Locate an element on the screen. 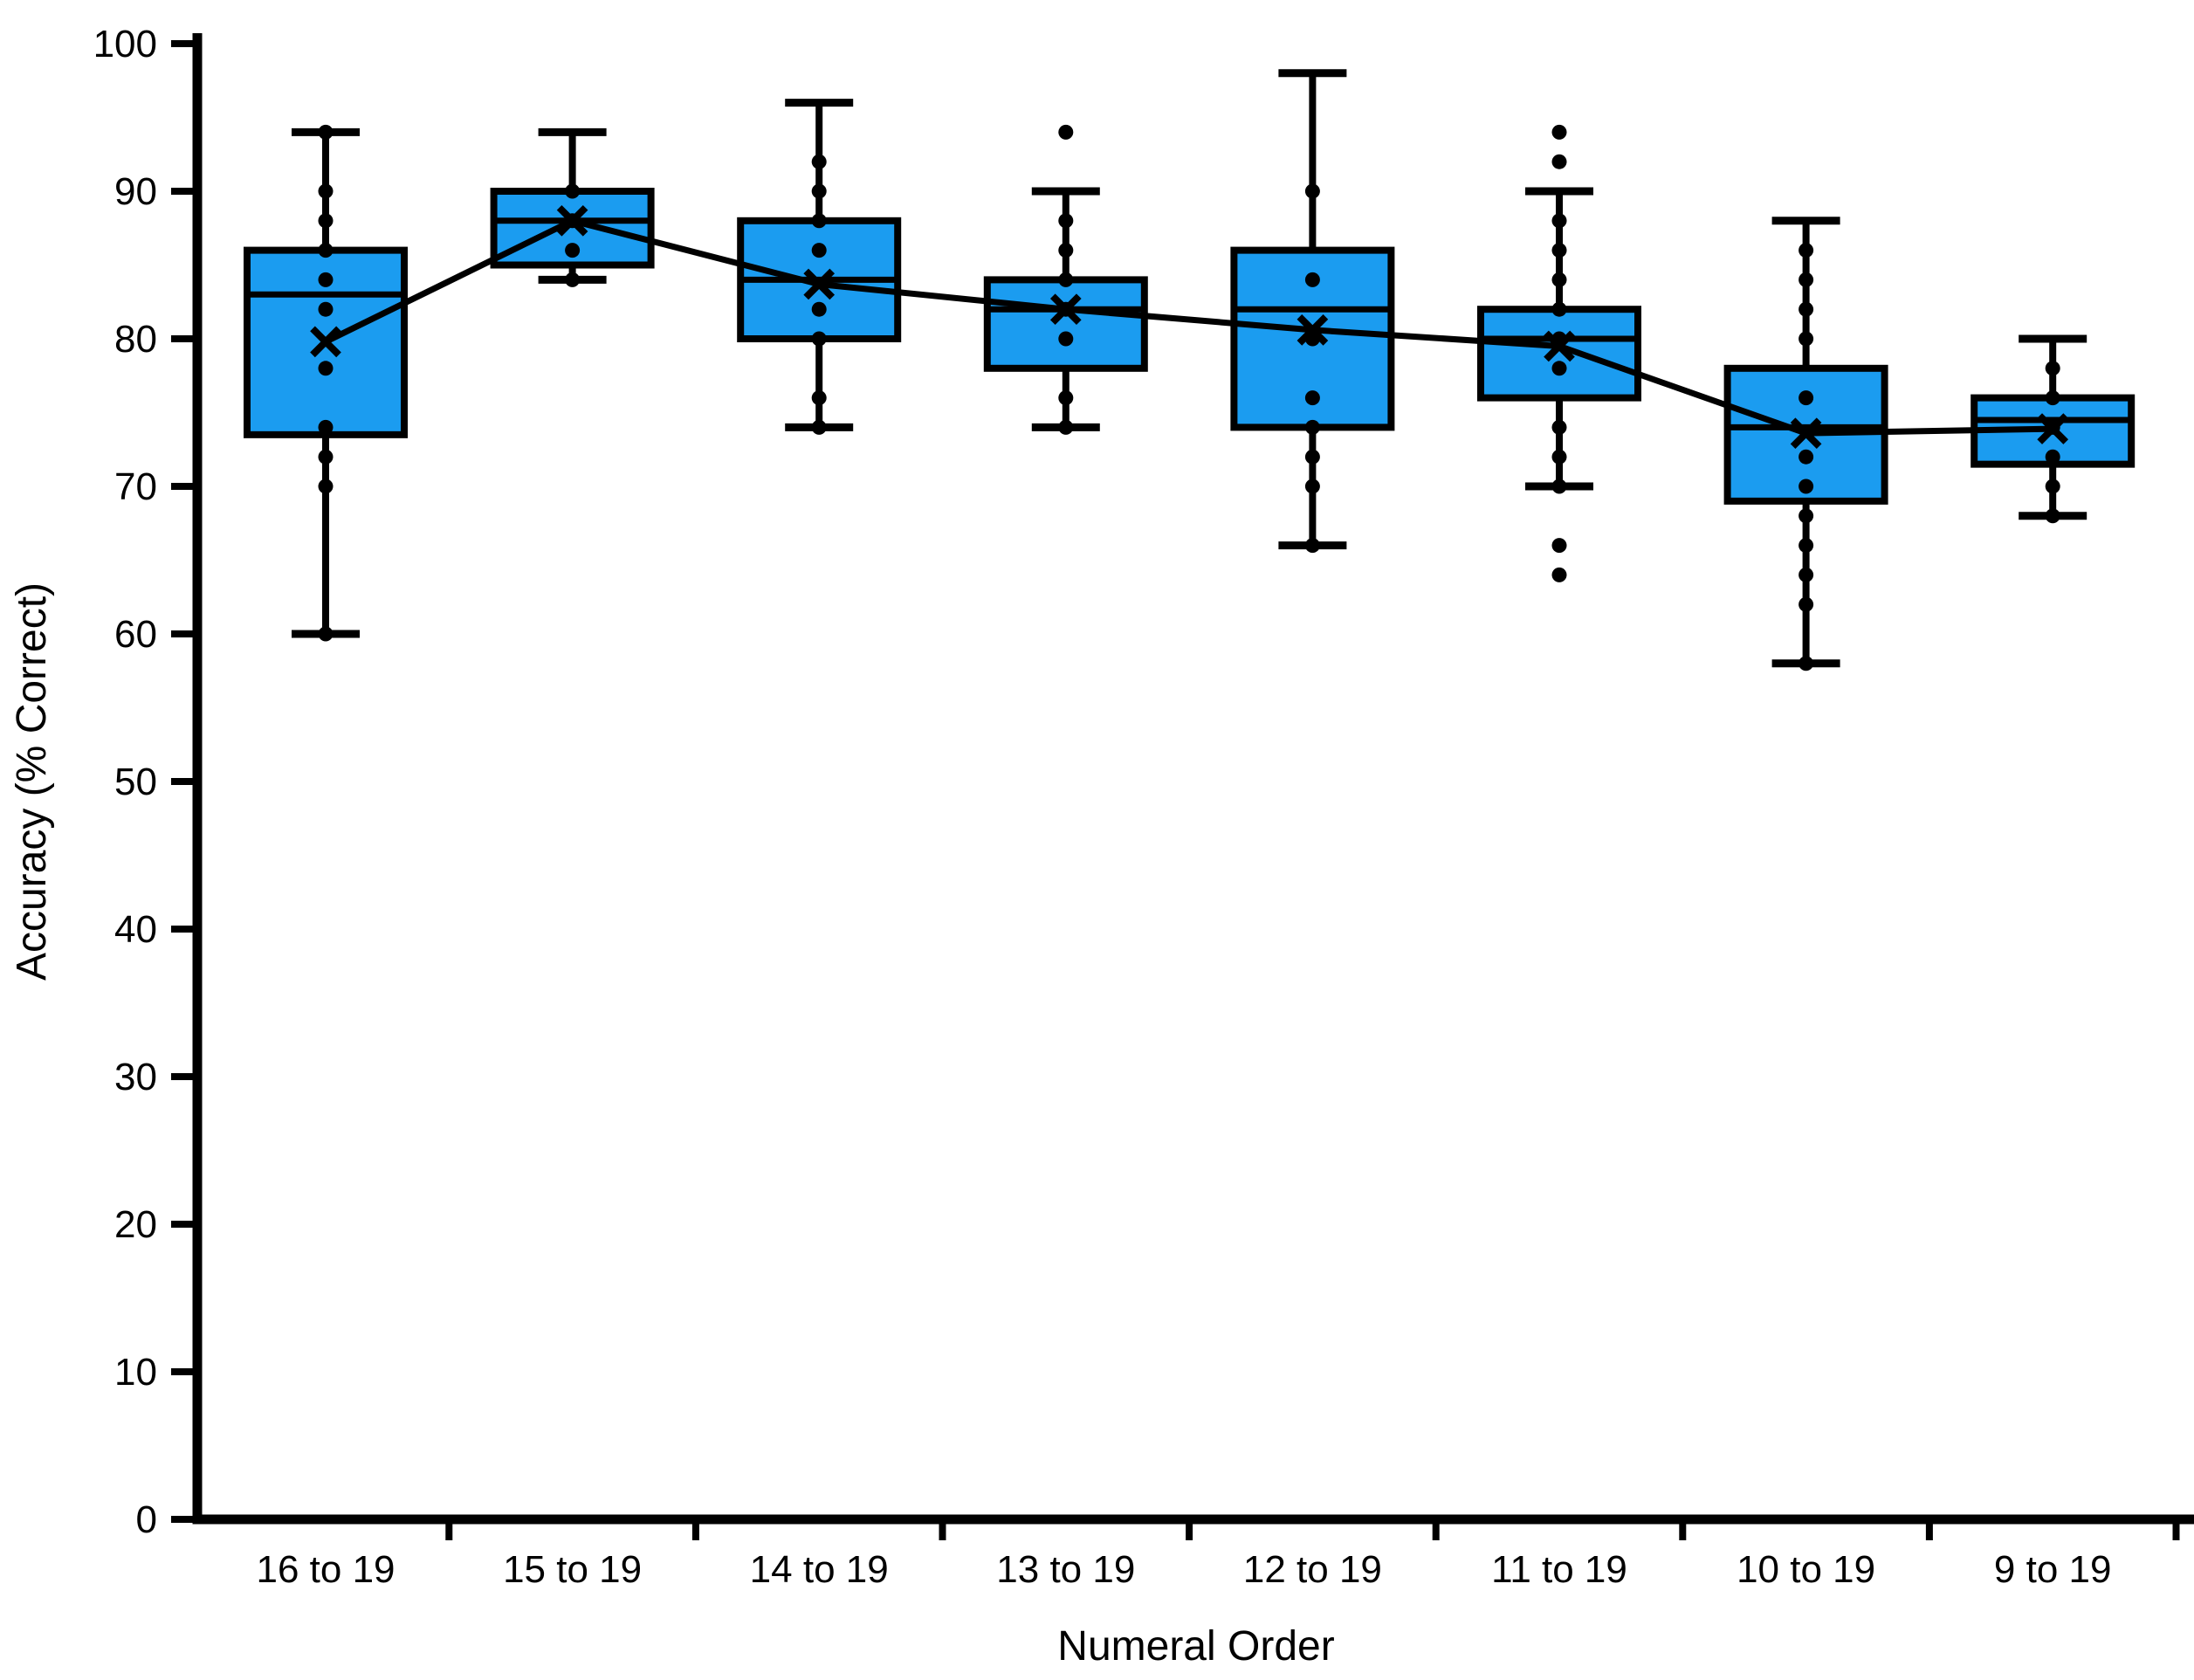  x-category-label: 11 to 19 is located at coordinates (1559, 1569).